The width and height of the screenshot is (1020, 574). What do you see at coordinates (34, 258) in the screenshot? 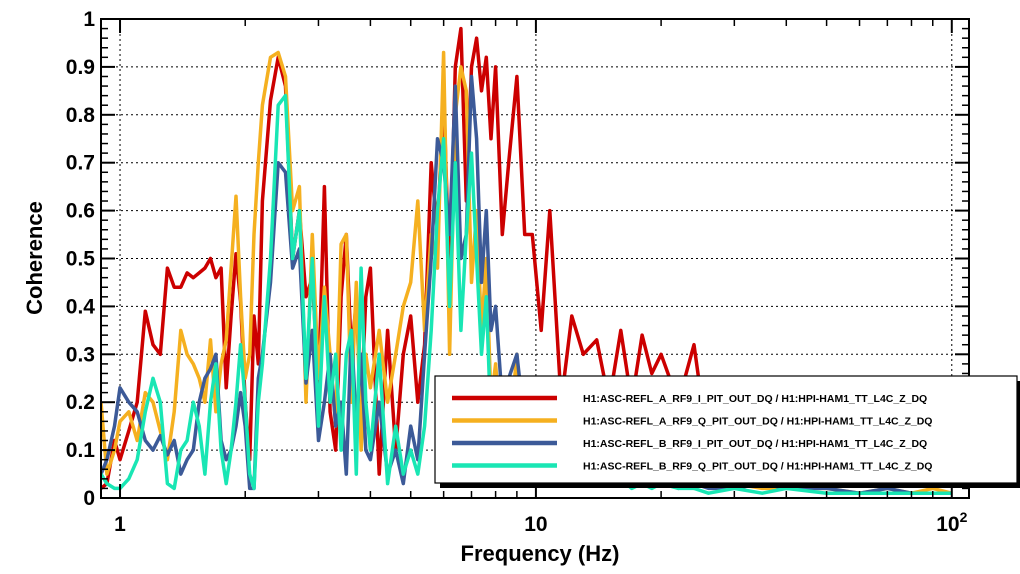
I see `y-axis-title: Coherence` at bounding box center [34, 258].